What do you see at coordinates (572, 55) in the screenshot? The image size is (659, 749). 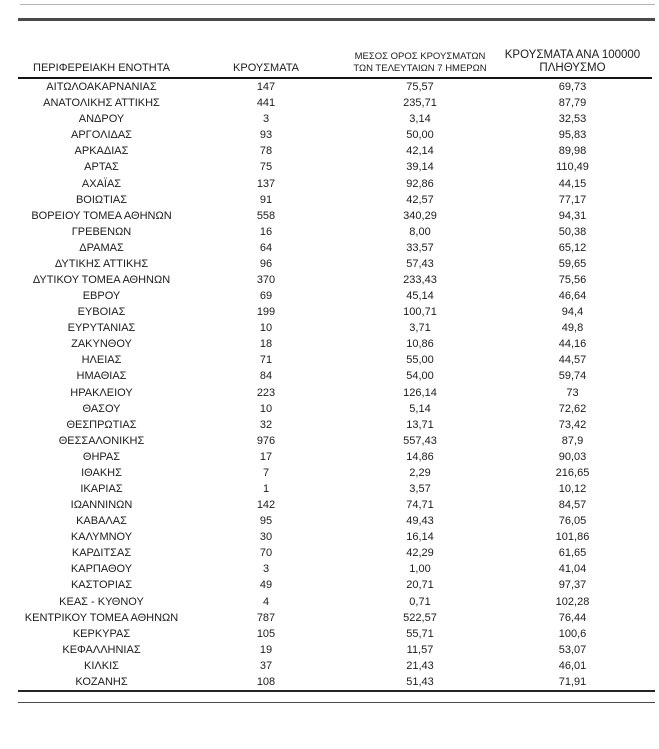 I see `column-header-label-line1: ΚΡΟΥΣΜΑΤΑ ΑΝΑ 100000` at bounding box center [572, 55].